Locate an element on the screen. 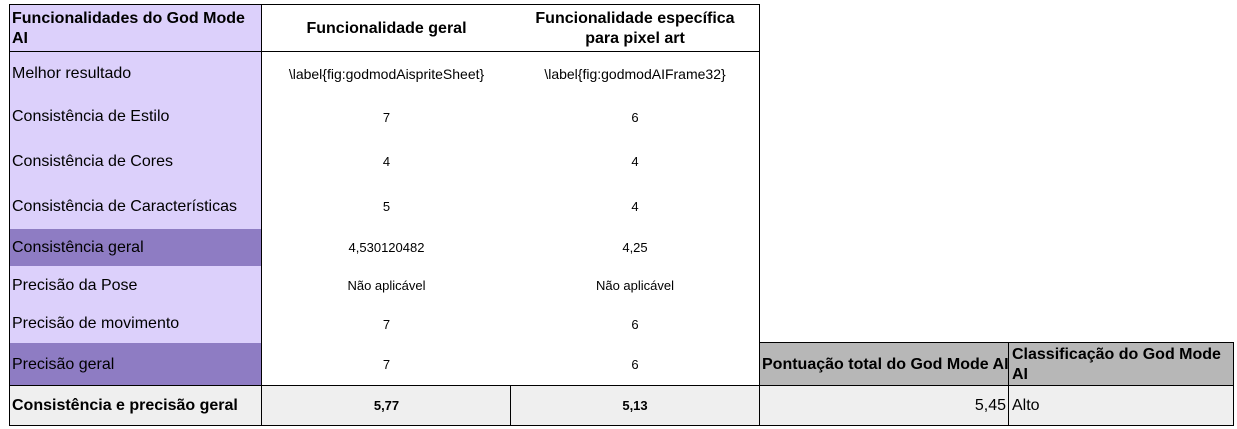  row-label-text: Precisão geral is located at coordinates (63, 364).